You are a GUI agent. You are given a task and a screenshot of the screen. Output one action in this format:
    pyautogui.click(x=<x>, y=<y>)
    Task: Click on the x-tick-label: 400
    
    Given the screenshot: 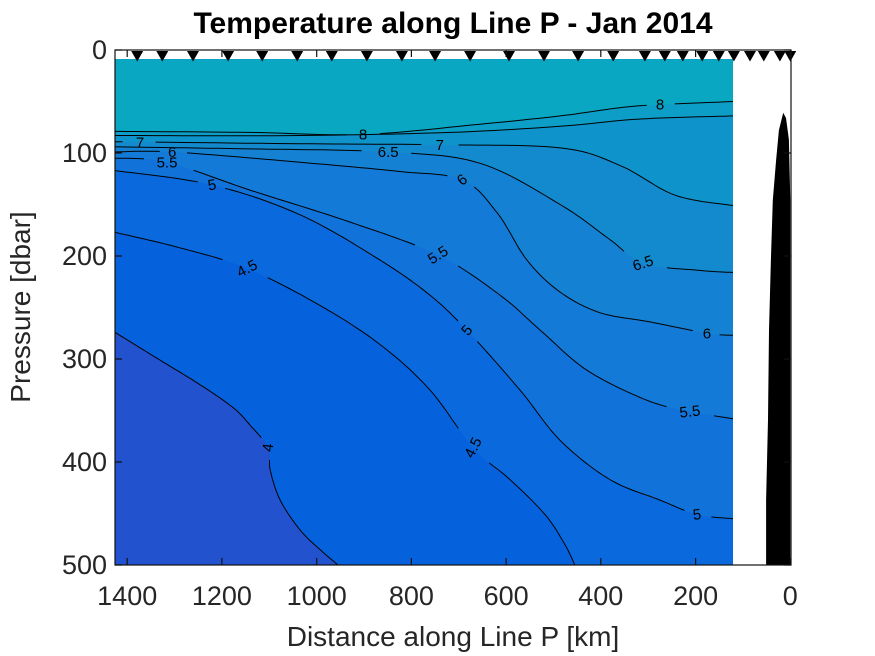 What is the action you would take?
    pyautogui.click(x=600, y=596)
    